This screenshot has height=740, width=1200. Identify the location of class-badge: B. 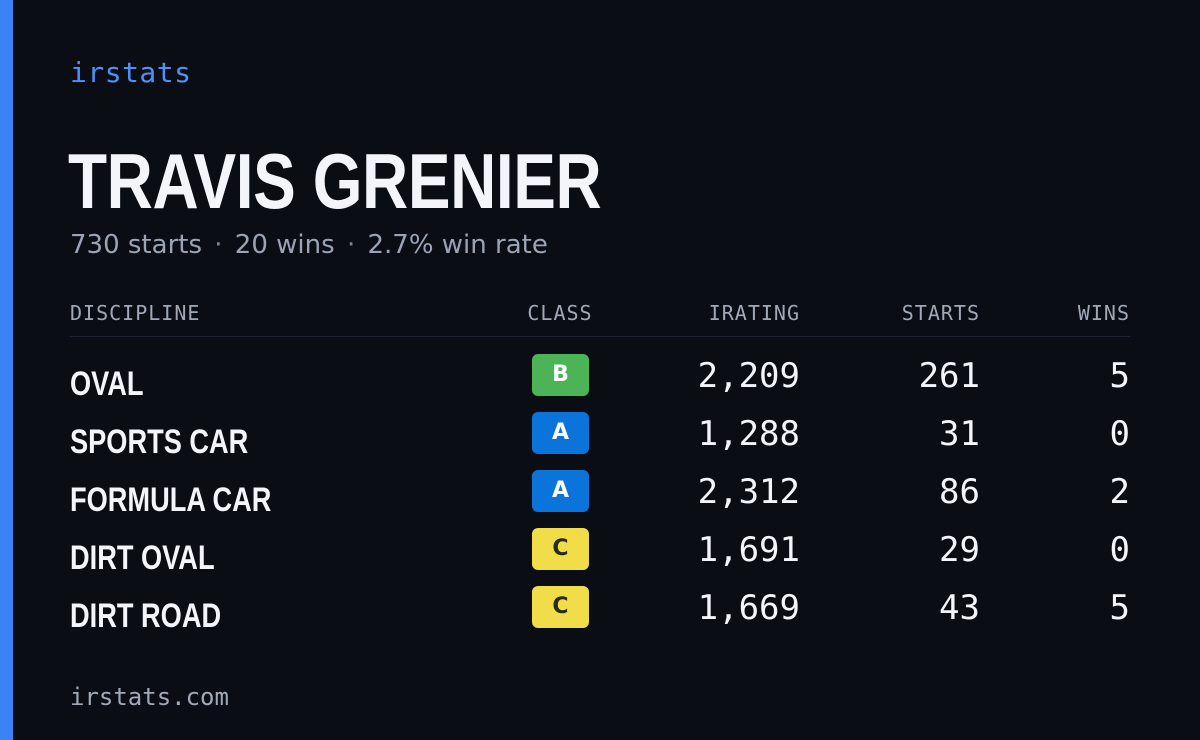
(560, 375).